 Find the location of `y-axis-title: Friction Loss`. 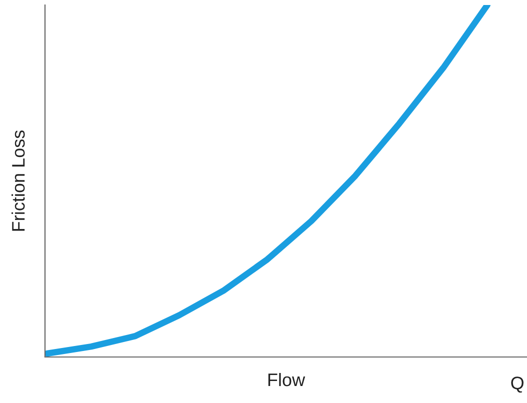

y-axis-title: Friction Loss is located at coordinates (18, 180).